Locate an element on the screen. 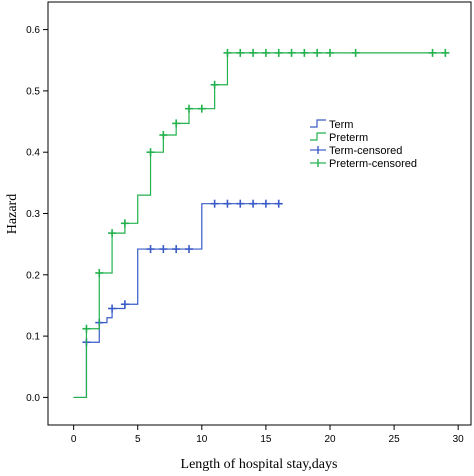 The image size is (474, 476). x-tick-label: 5 is located at coordinates (138, 439).